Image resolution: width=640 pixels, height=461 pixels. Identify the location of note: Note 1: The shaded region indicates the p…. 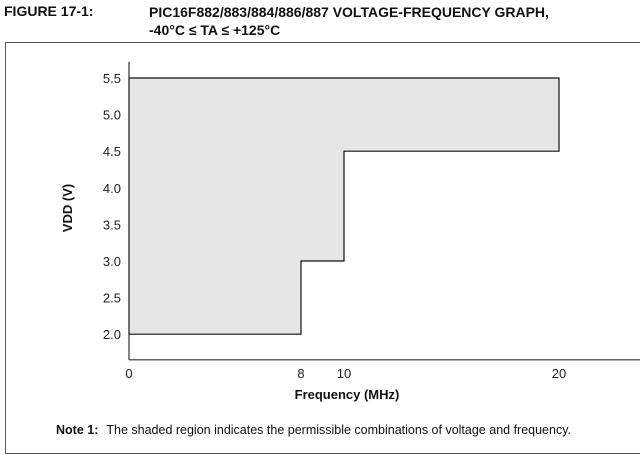
(313, 430).